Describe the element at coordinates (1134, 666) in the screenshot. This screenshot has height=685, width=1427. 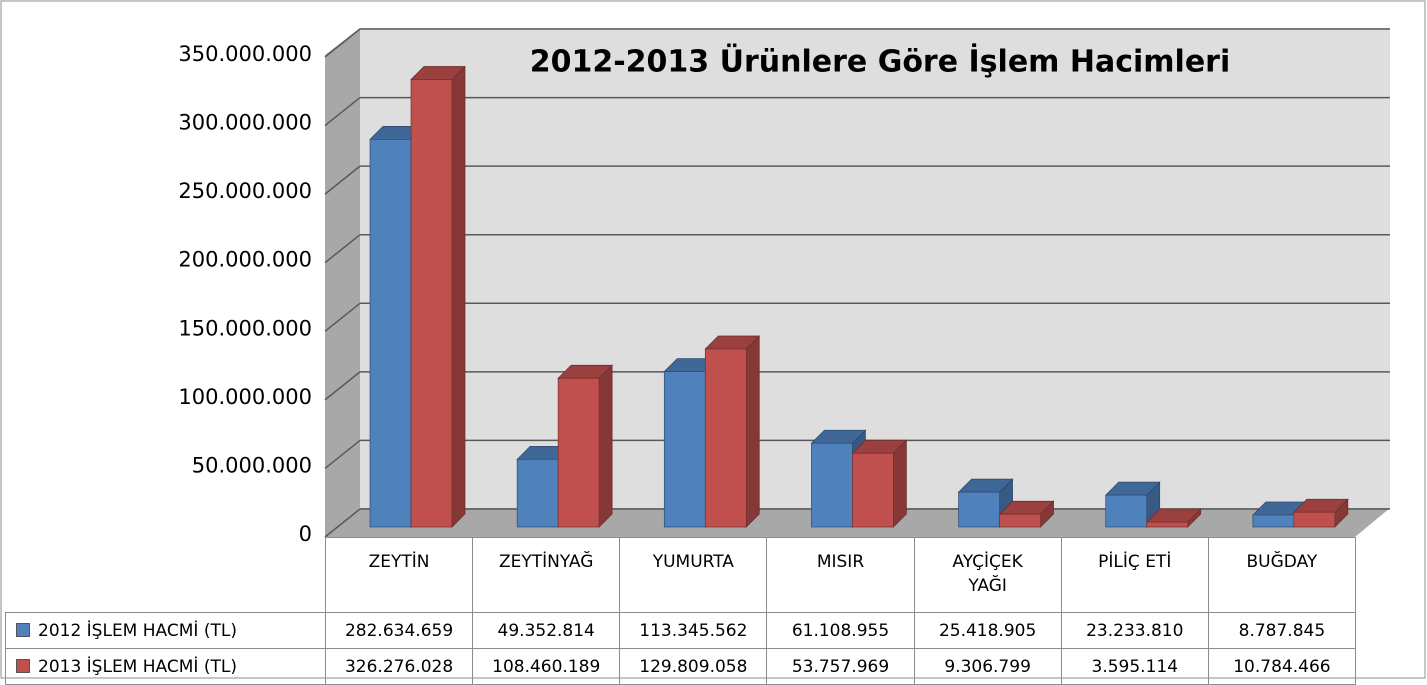
I see `value-cell: 3.595.114` at that location.